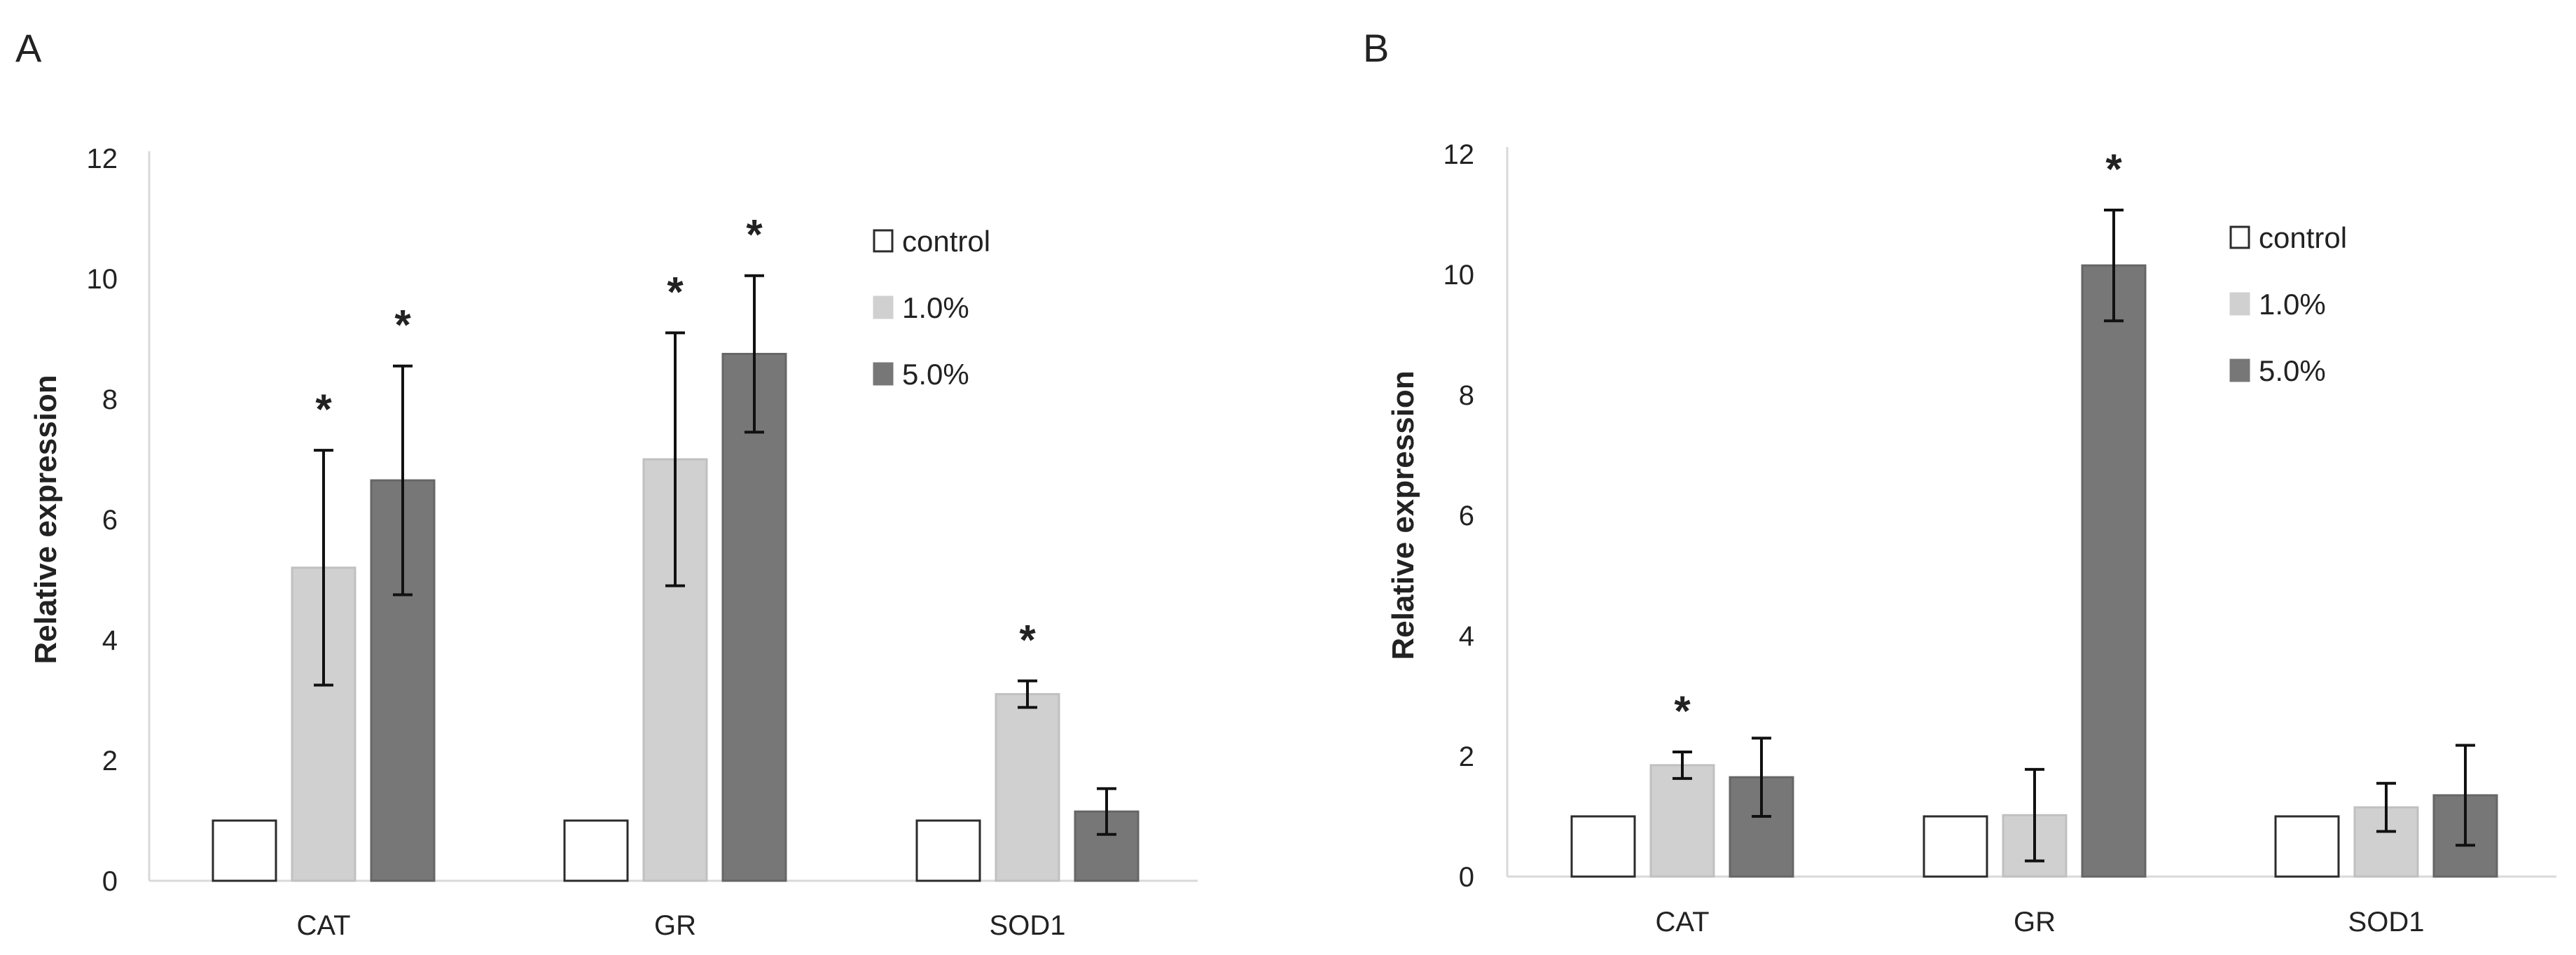 This screenshot has width=2576, height=955. Describe the element at coordinates (1376, 48) in the screenshot. I see `panel-label-b: B` at that location.